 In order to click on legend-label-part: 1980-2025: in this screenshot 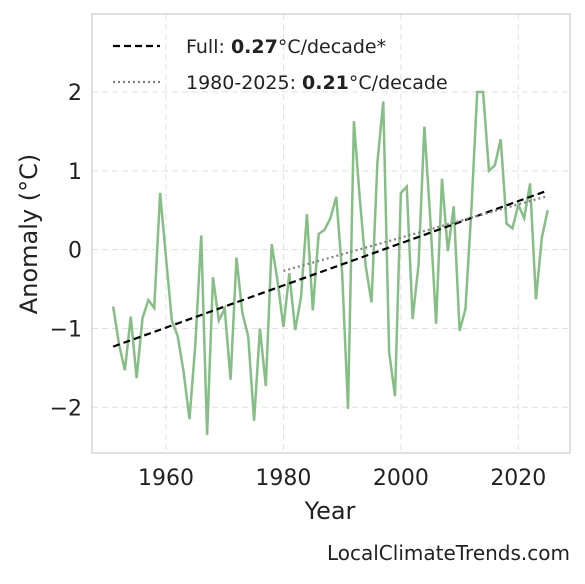, I will do `click(244, 83)`.